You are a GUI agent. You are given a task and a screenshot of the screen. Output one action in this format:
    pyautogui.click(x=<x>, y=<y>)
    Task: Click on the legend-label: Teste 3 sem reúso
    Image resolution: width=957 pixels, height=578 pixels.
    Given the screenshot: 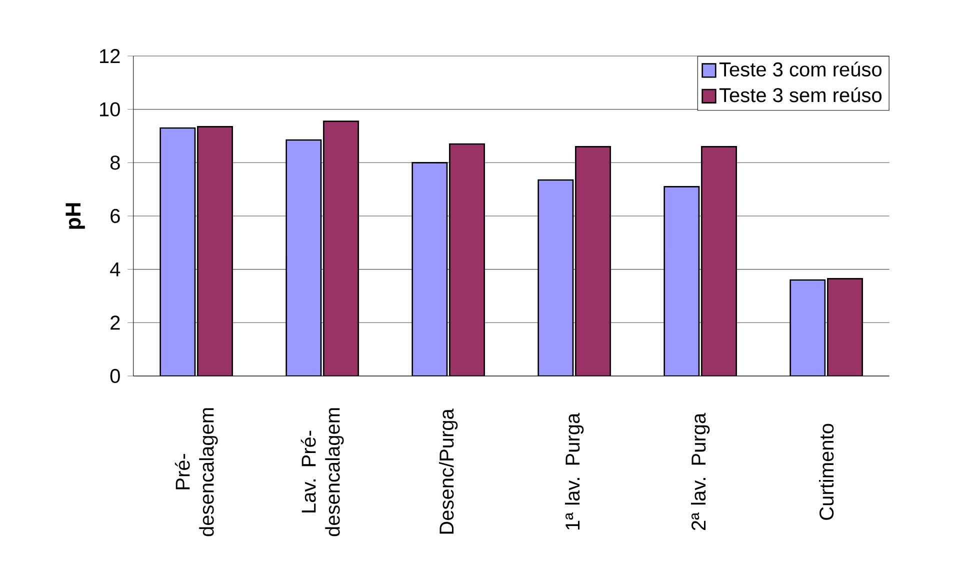 What is the action you would take?
    pyautogui.click(x=800, y=94)
    